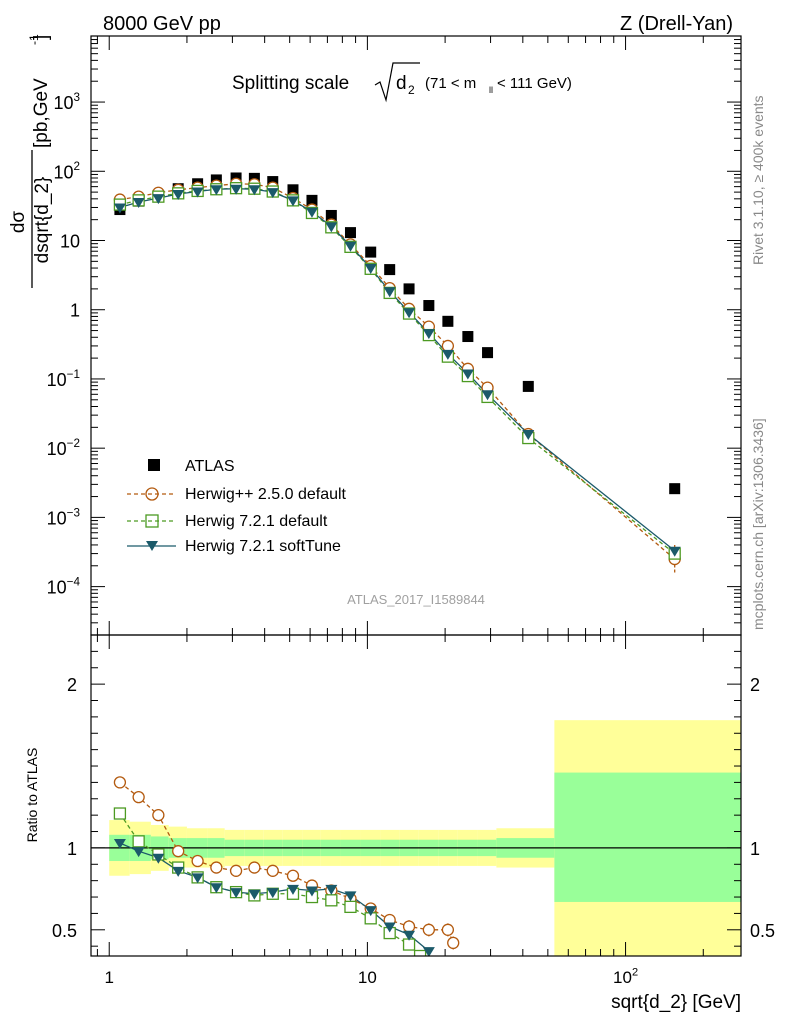 The height and width of the screenshot is (1024, 786). Describe the element at coordinates (154, 465) in the screenshot. I see `legend-marker-atlas` at that location.